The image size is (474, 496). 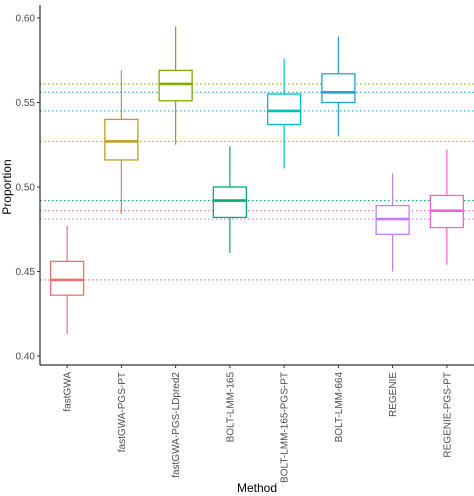 What do you see at coordinates (257, 488) in the screenshot?
I see `x-axis-title: Method` at bounding box center [257, 488].